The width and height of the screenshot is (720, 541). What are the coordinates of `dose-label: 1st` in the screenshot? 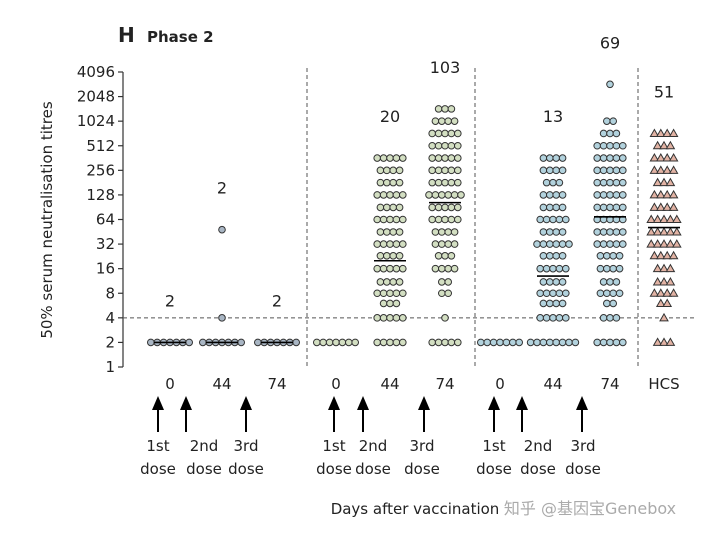 It's located at (333, 446).